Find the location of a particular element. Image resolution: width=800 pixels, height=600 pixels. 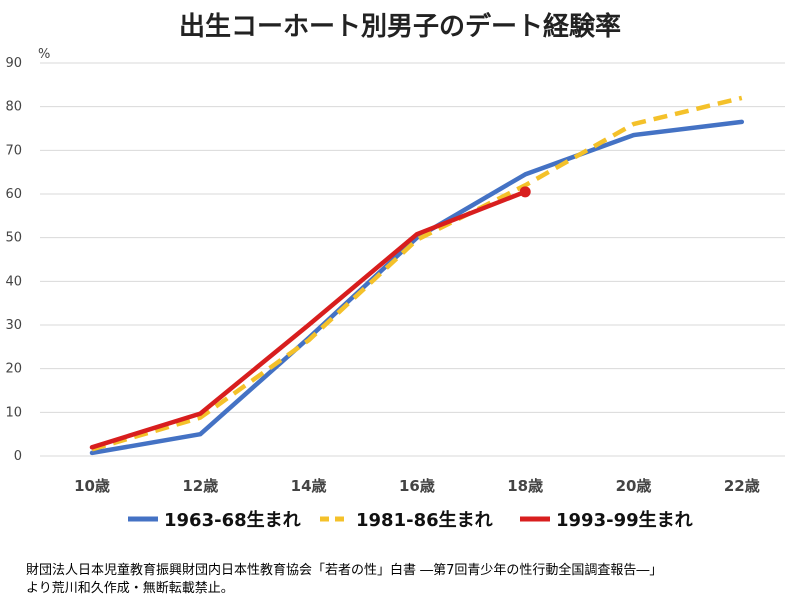

legend: 1963-68生まれ 1981-86生まれ 1993-99生まれ is located at coordinates (410, 520).